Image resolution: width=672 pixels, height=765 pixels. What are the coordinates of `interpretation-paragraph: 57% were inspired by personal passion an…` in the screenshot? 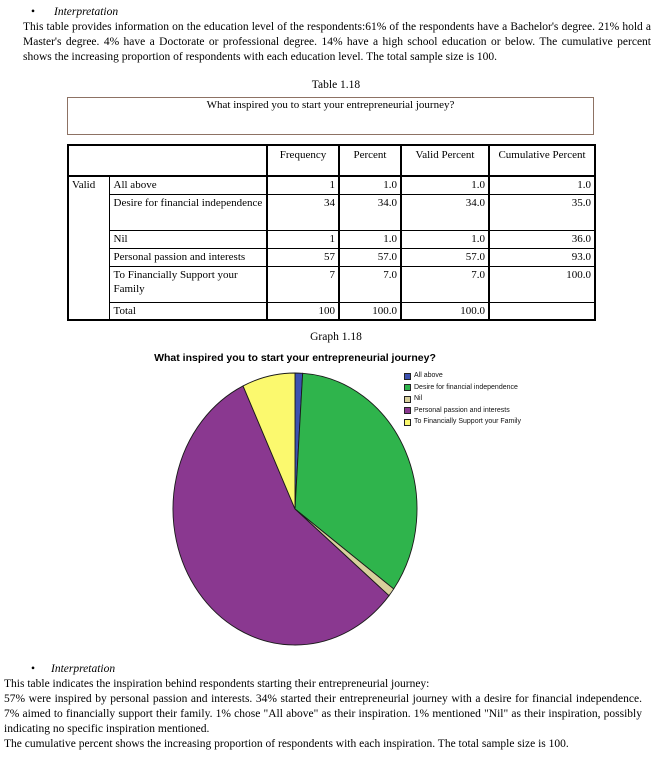 It's located at (323, 714).